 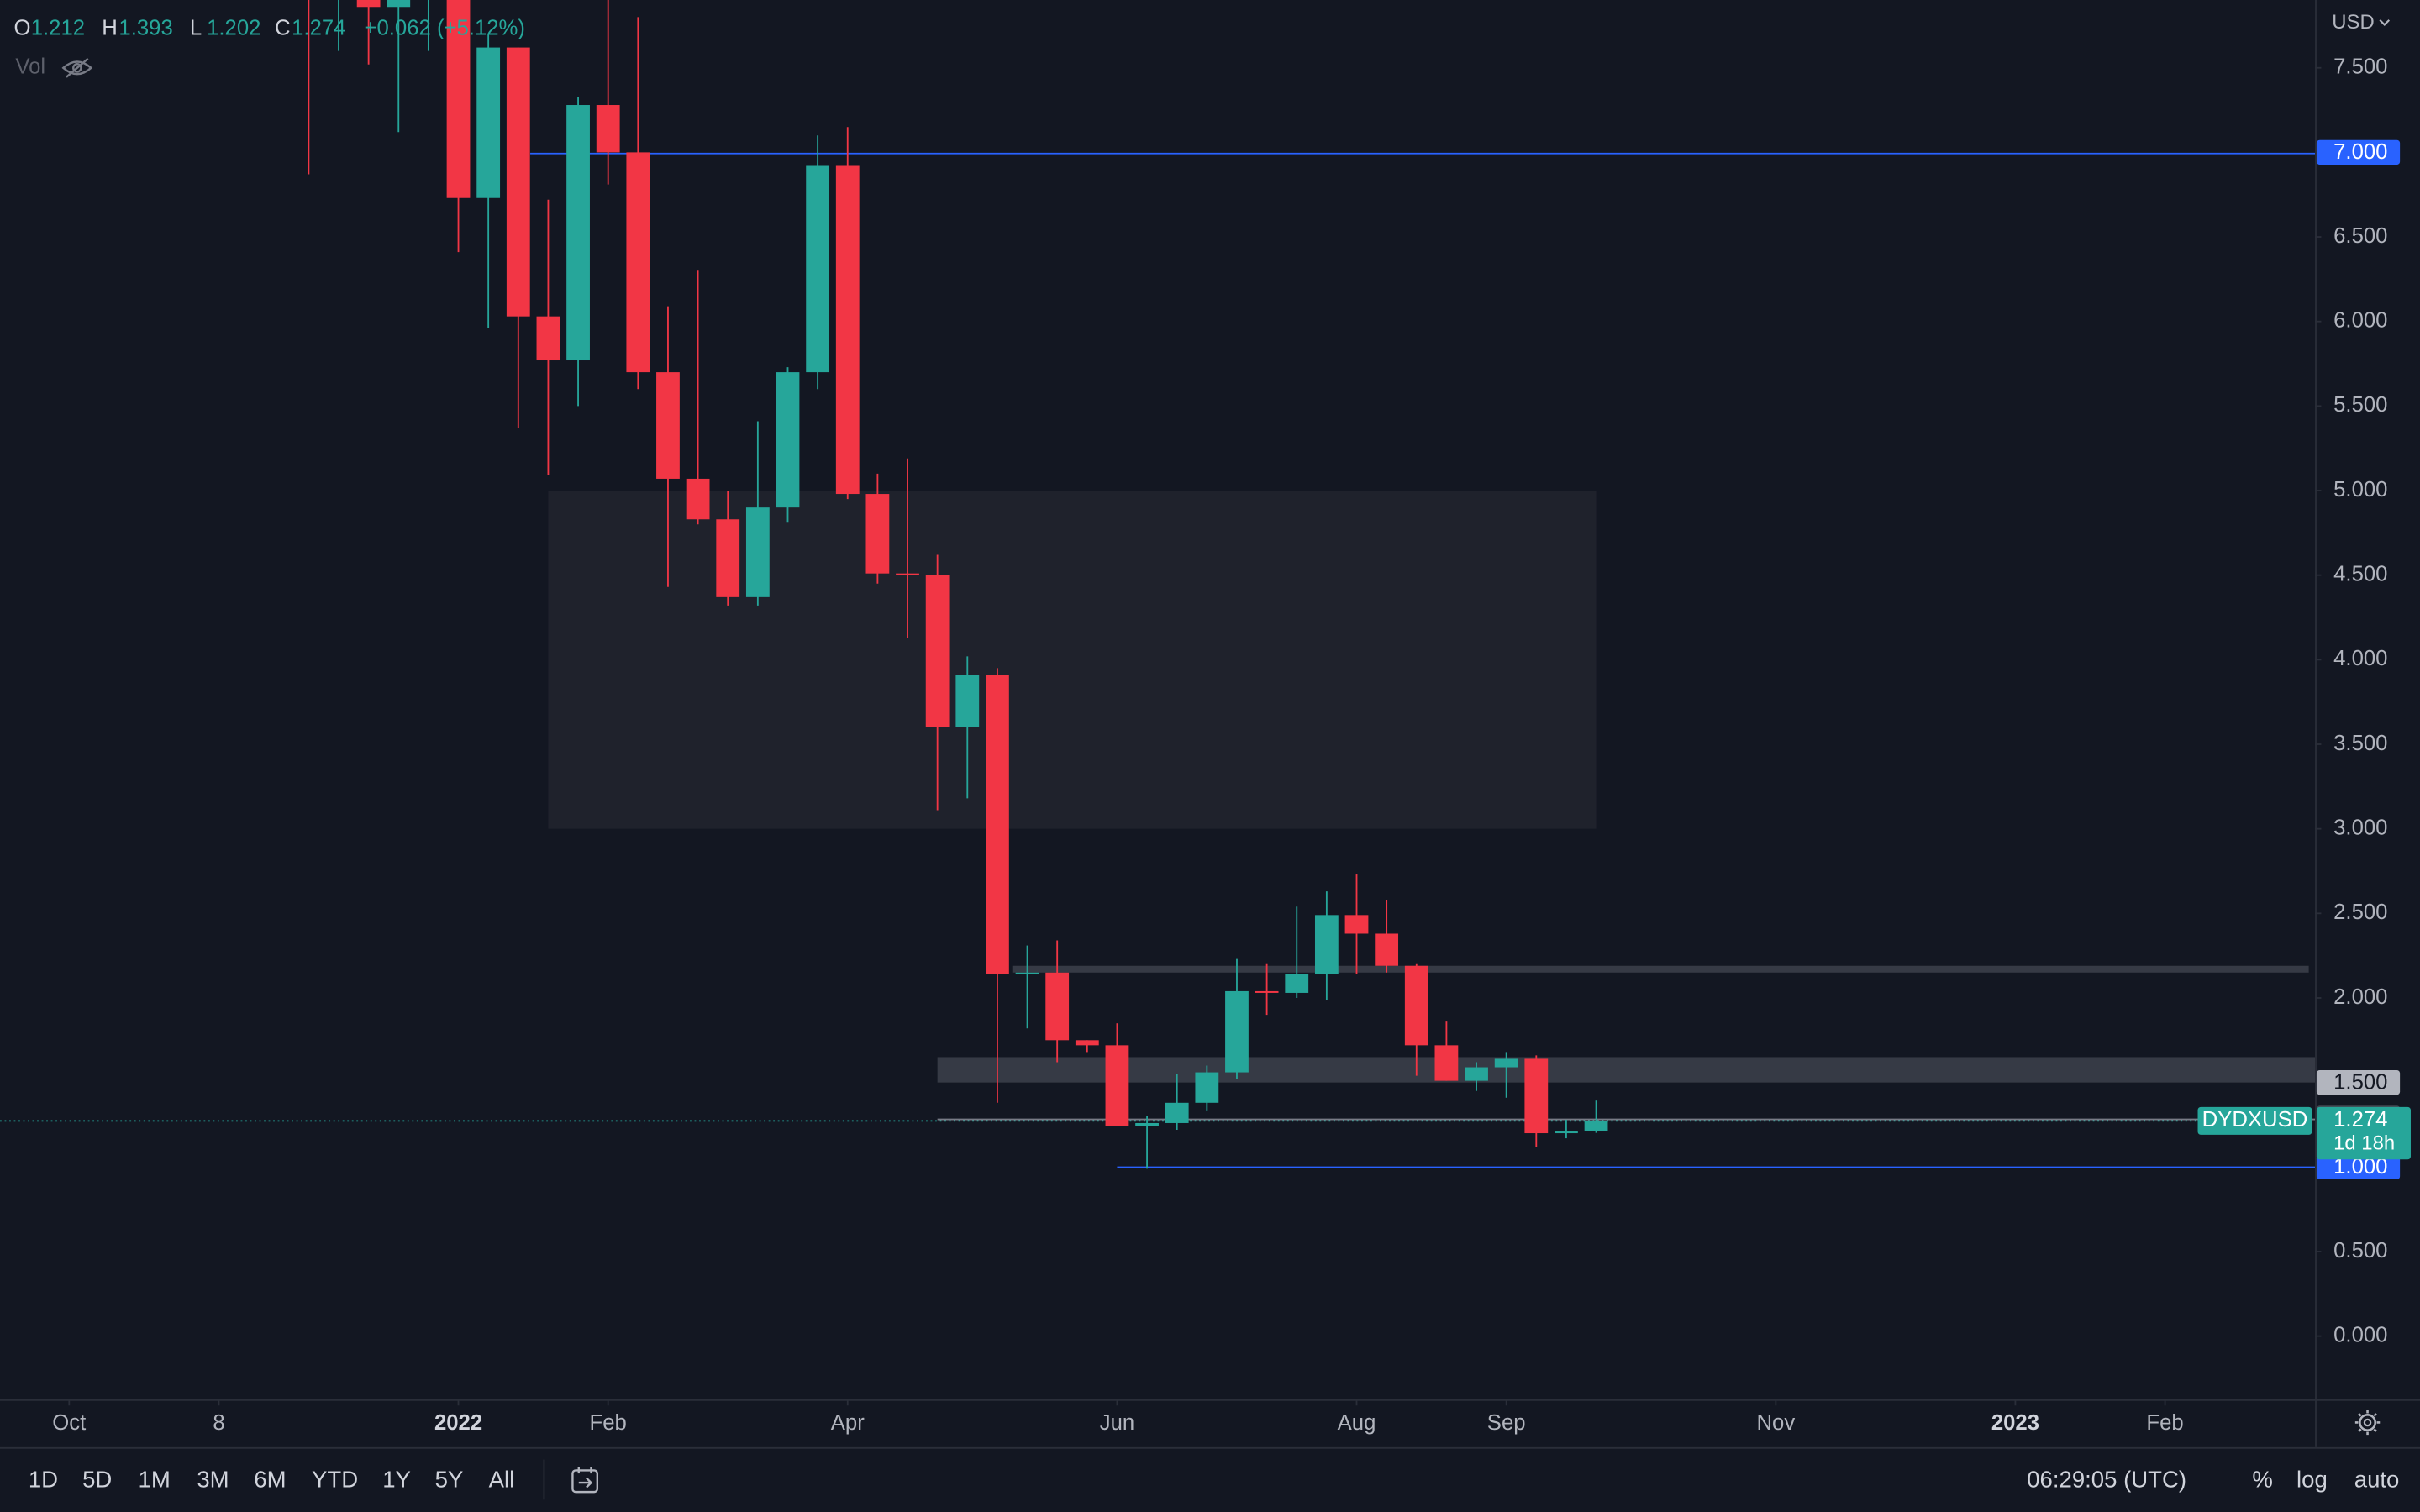 I want to click on range-button: 5Y, so click(x=450, y=1480).